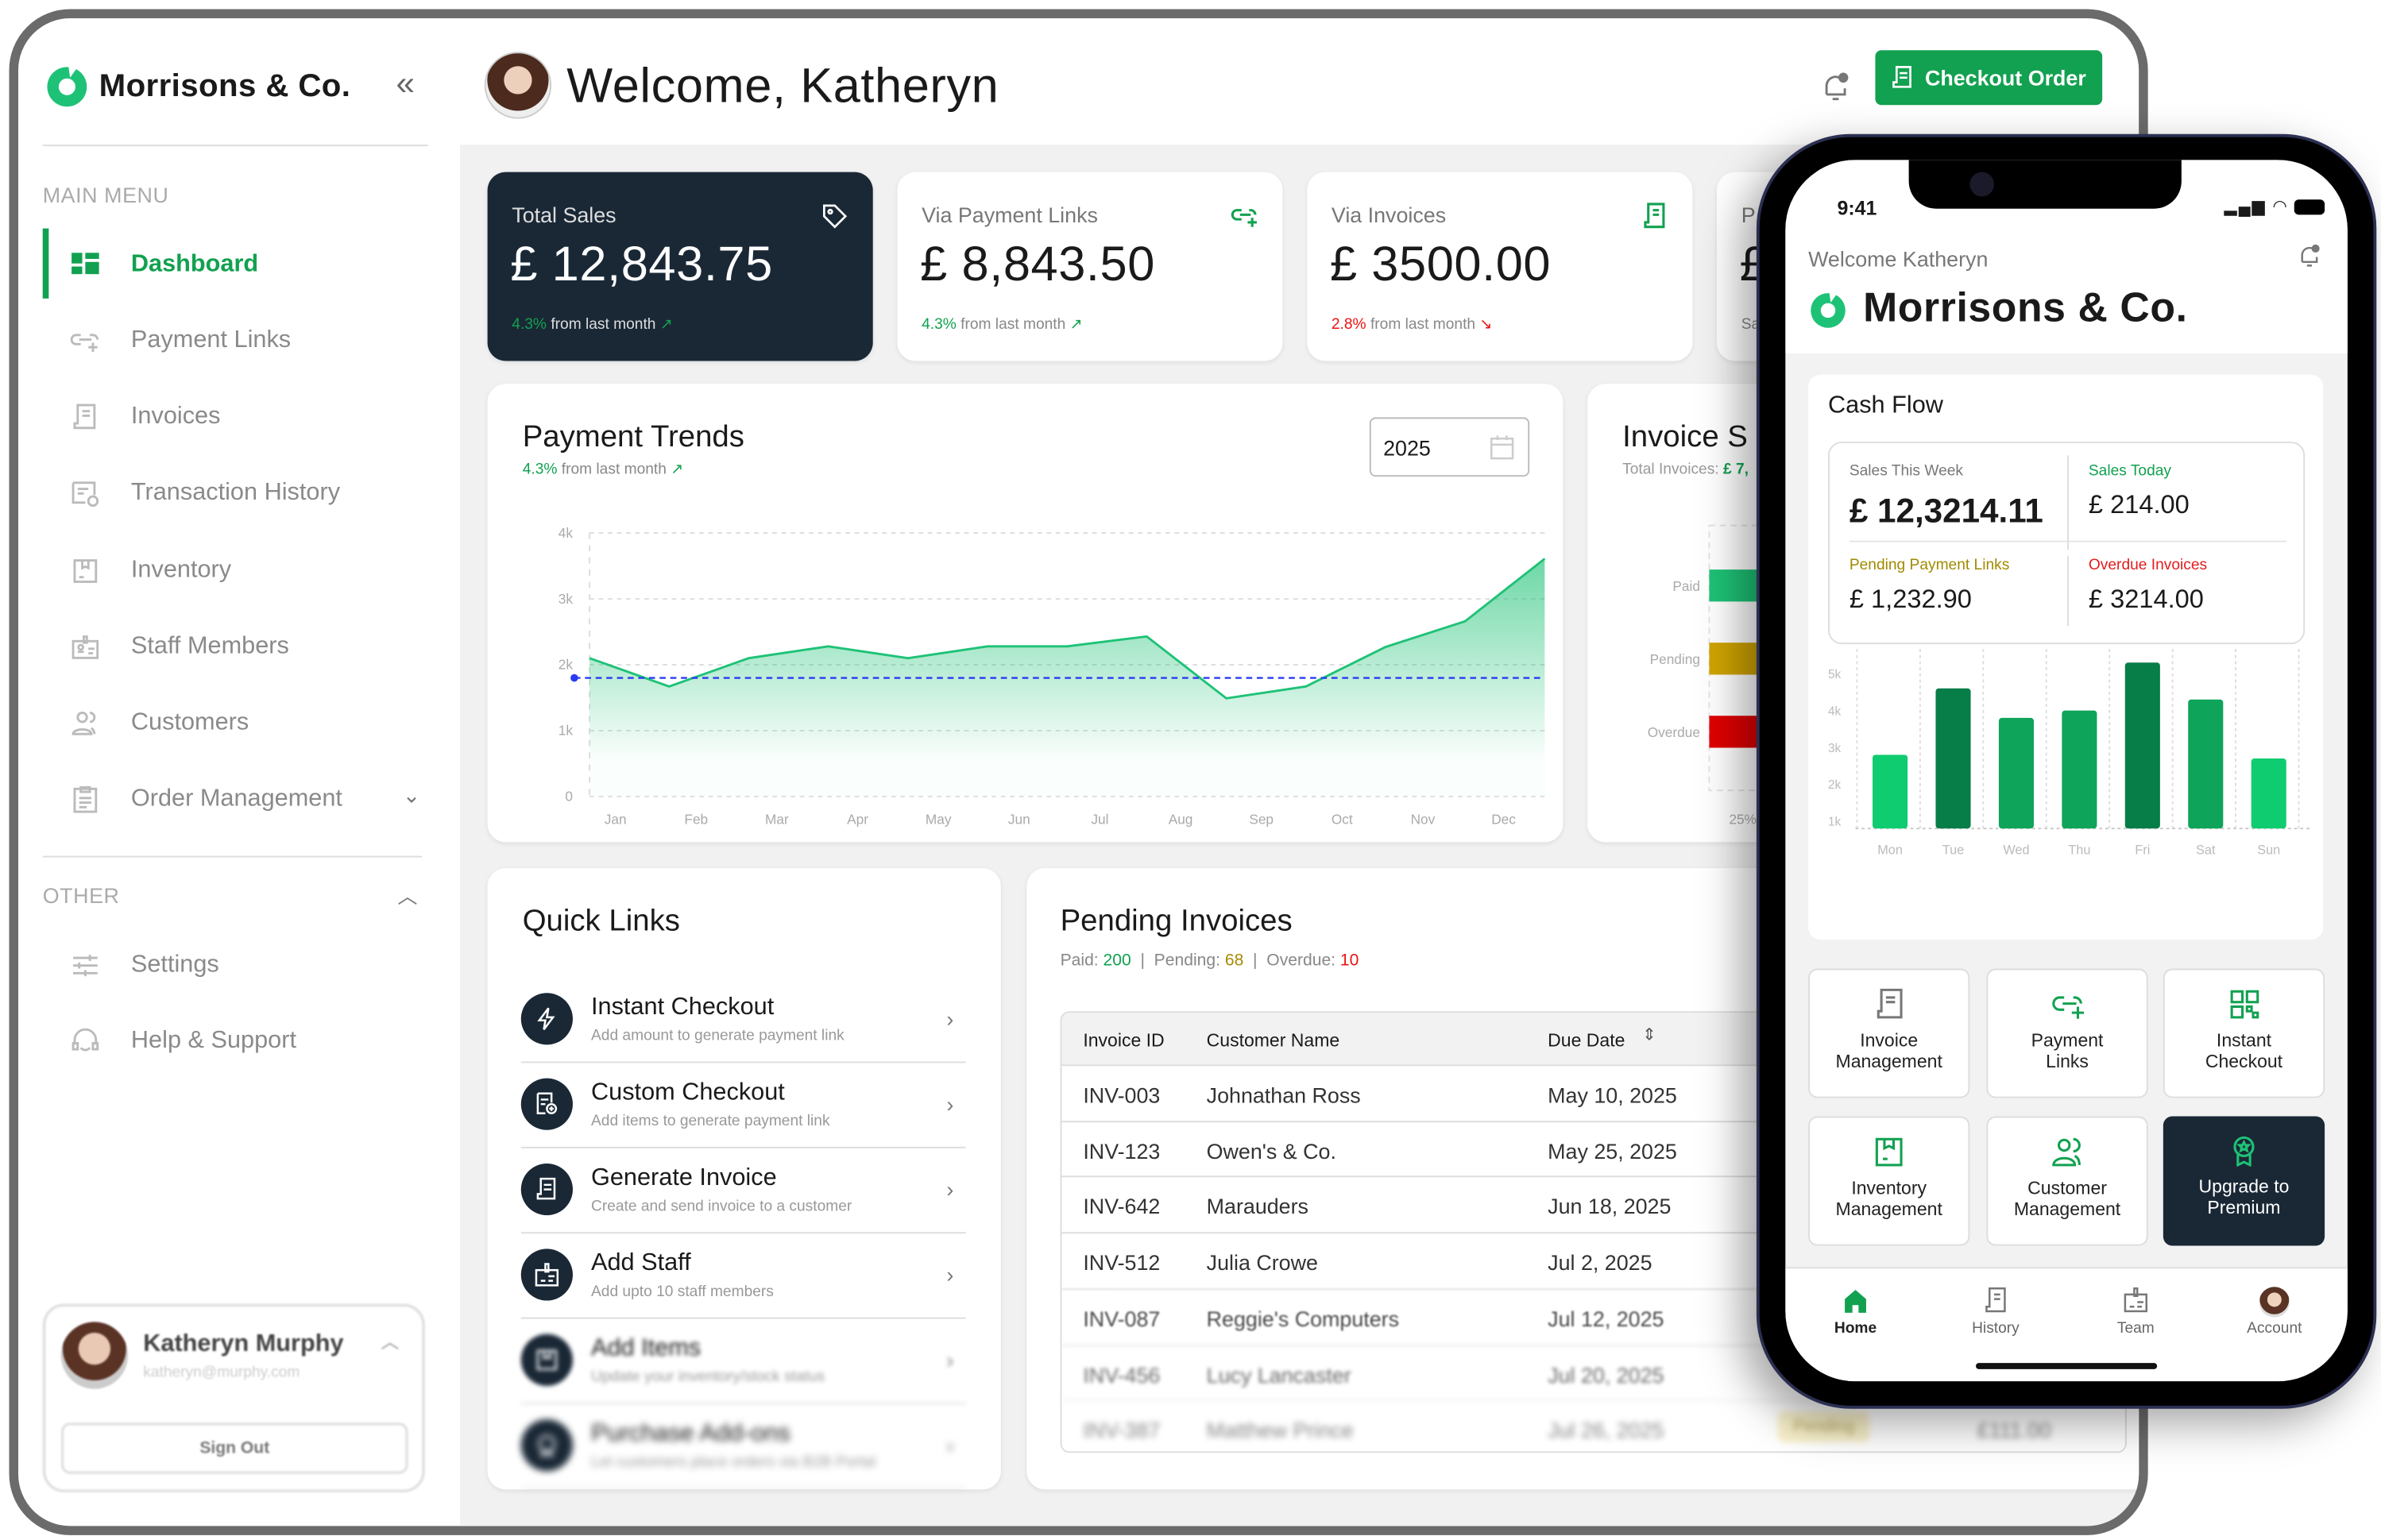  Describe the element at coordinates (2244, 1181) in the screenshot. I see `tile-premium-5: Upgrade to Premium` at that location.